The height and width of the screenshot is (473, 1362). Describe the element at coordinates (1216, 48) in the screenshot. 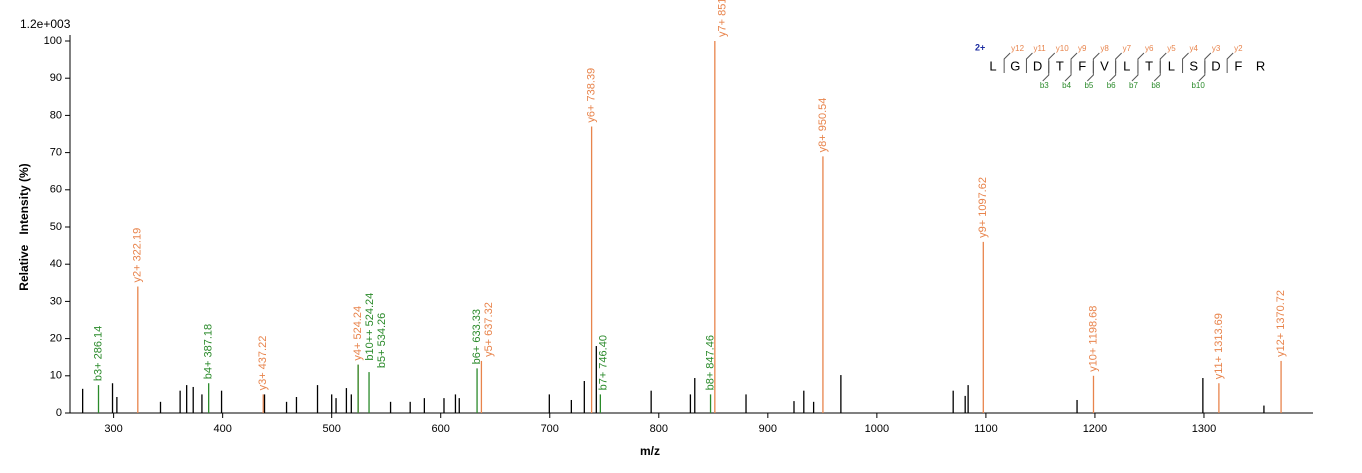

I see `y-ion: y3` at that location.